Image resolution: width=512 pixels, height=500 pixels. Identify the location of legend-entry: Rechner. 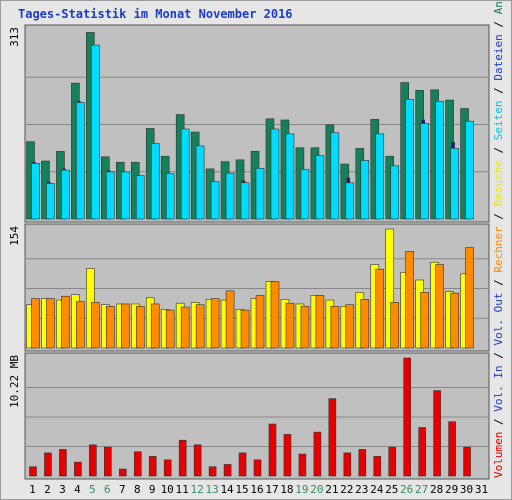
(498, 249).